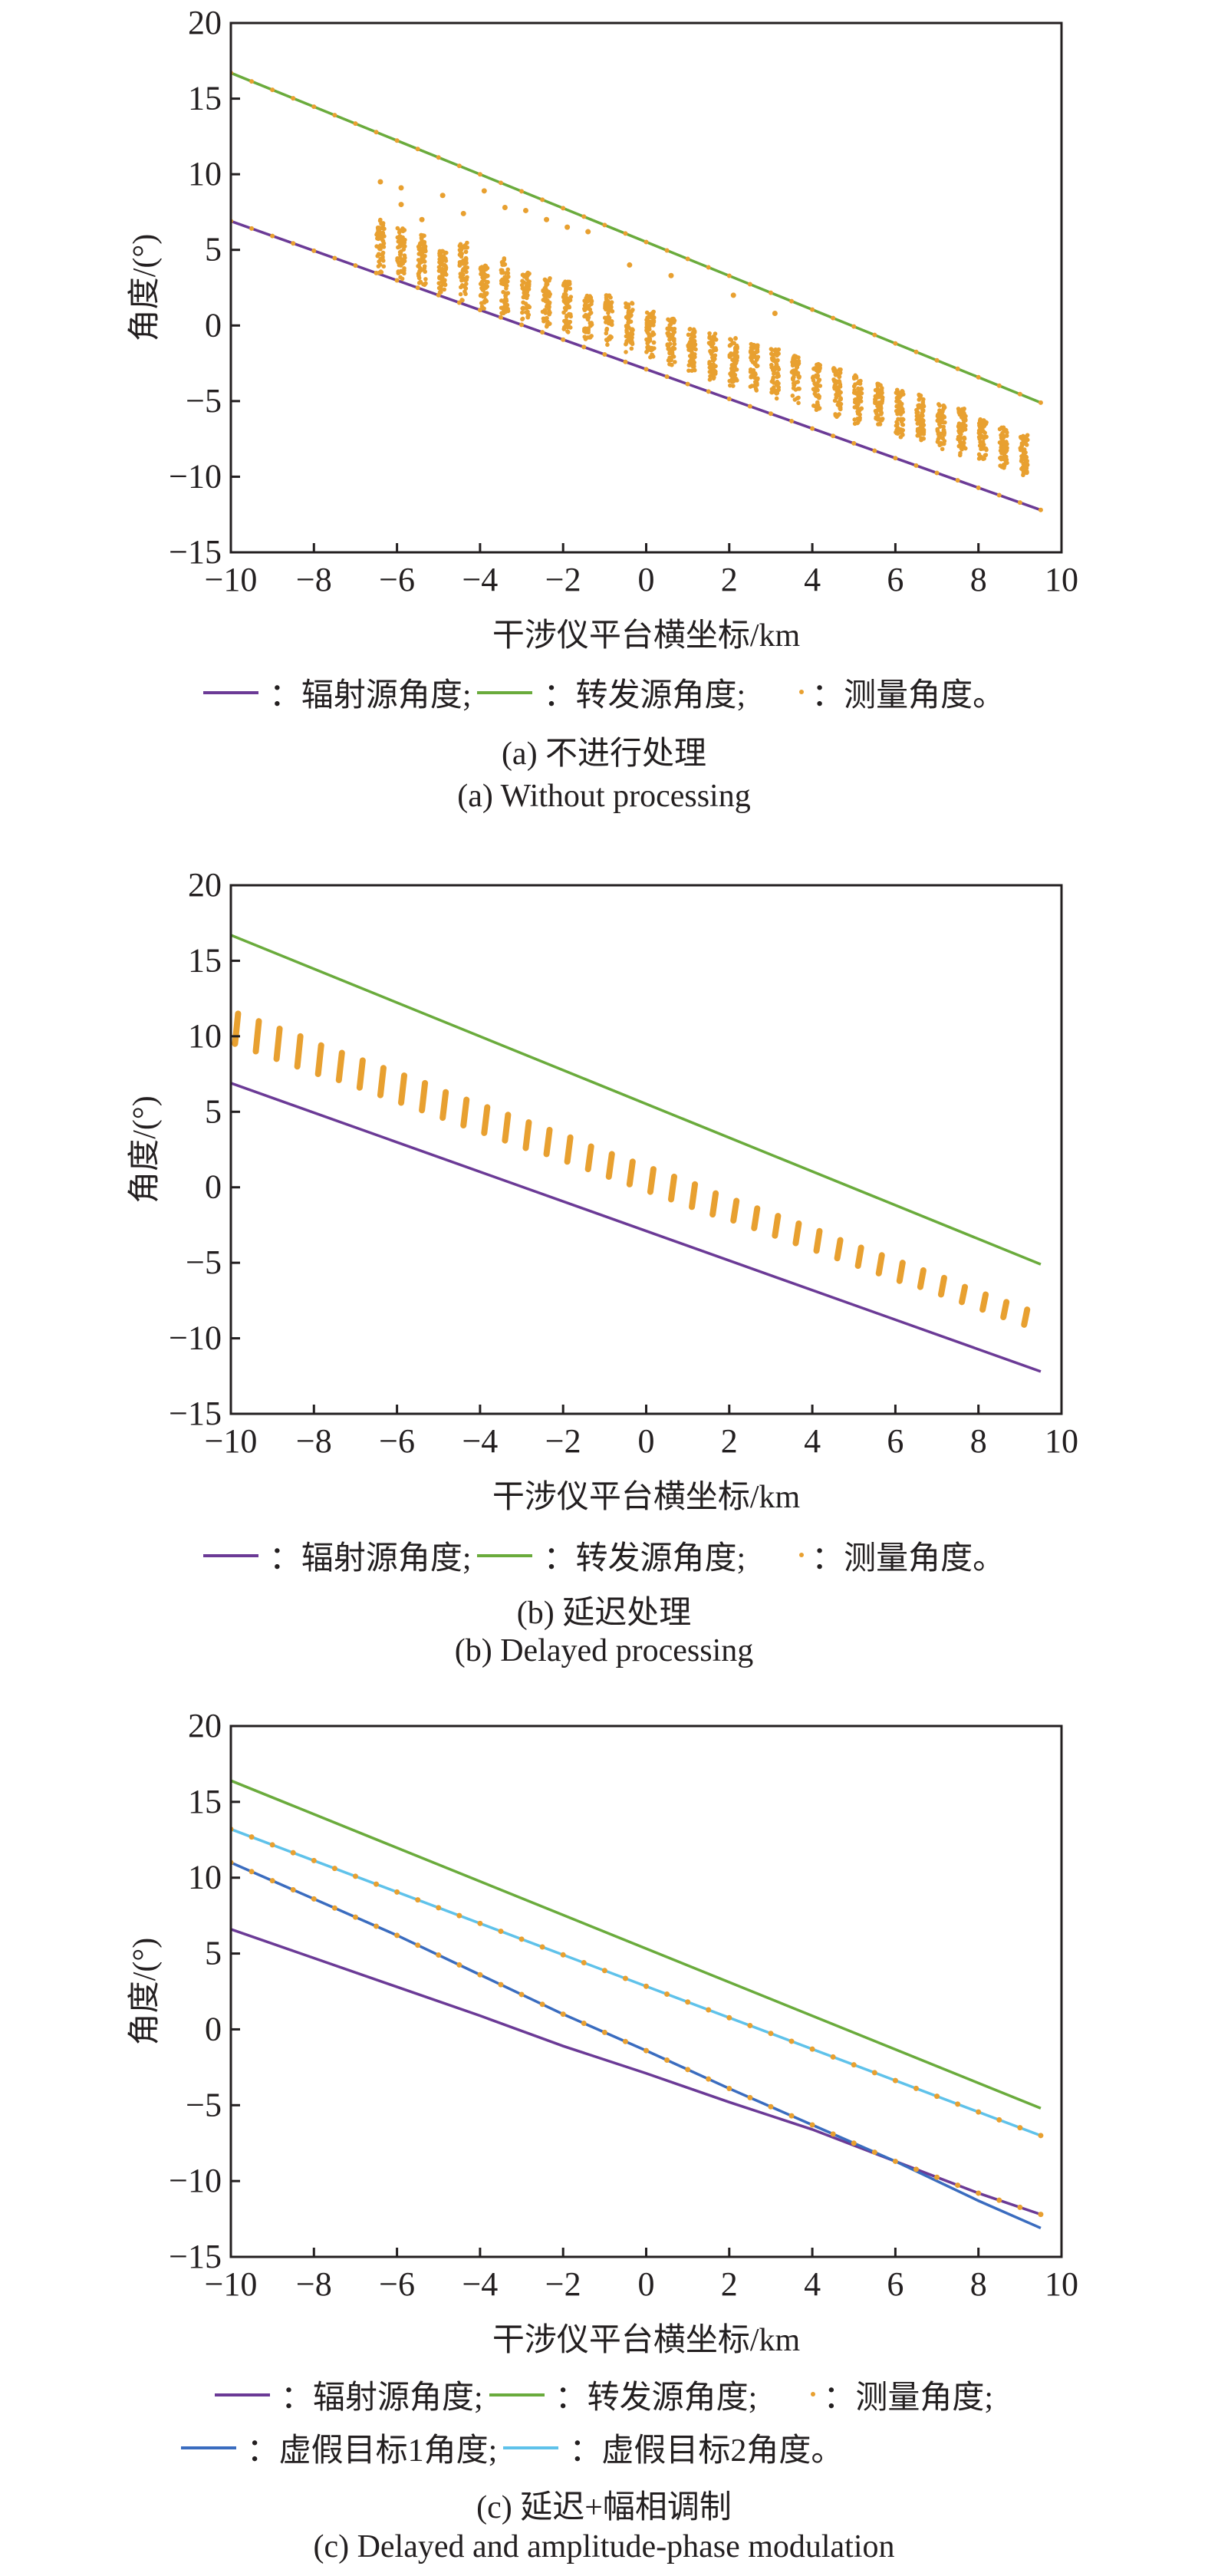 This screenshot has width=1208, height=2576. Describe the element at coordinates (145, 1149) in the screenshot. I see `y-axis-label: 角度/(°)` at that location.